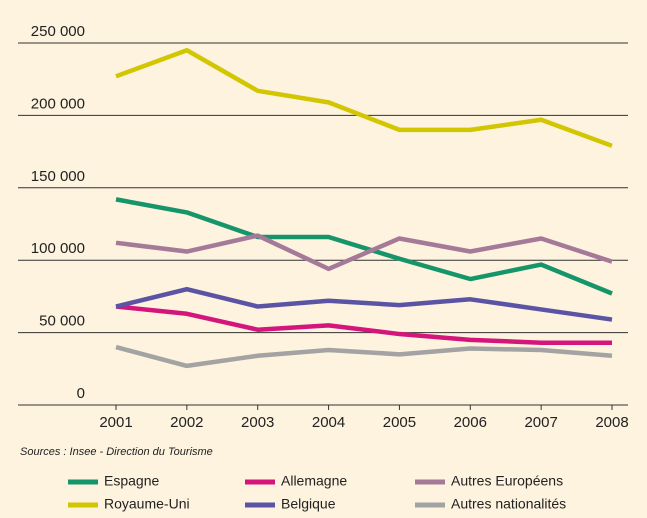 The width and height of the screenshot is (647, 518). Describe the element at coordinates (508, 504) in the screenshot. I see `legend-label: Autres nationalités` at that location.